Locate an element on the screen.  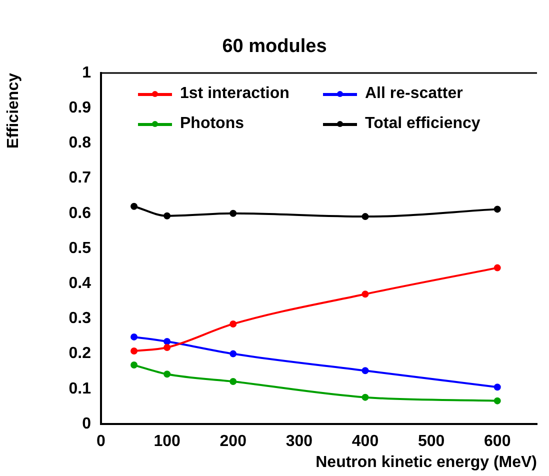
x-axis-title: Neutron kinetic energy (MeV) is located at coordinates (426, 462).